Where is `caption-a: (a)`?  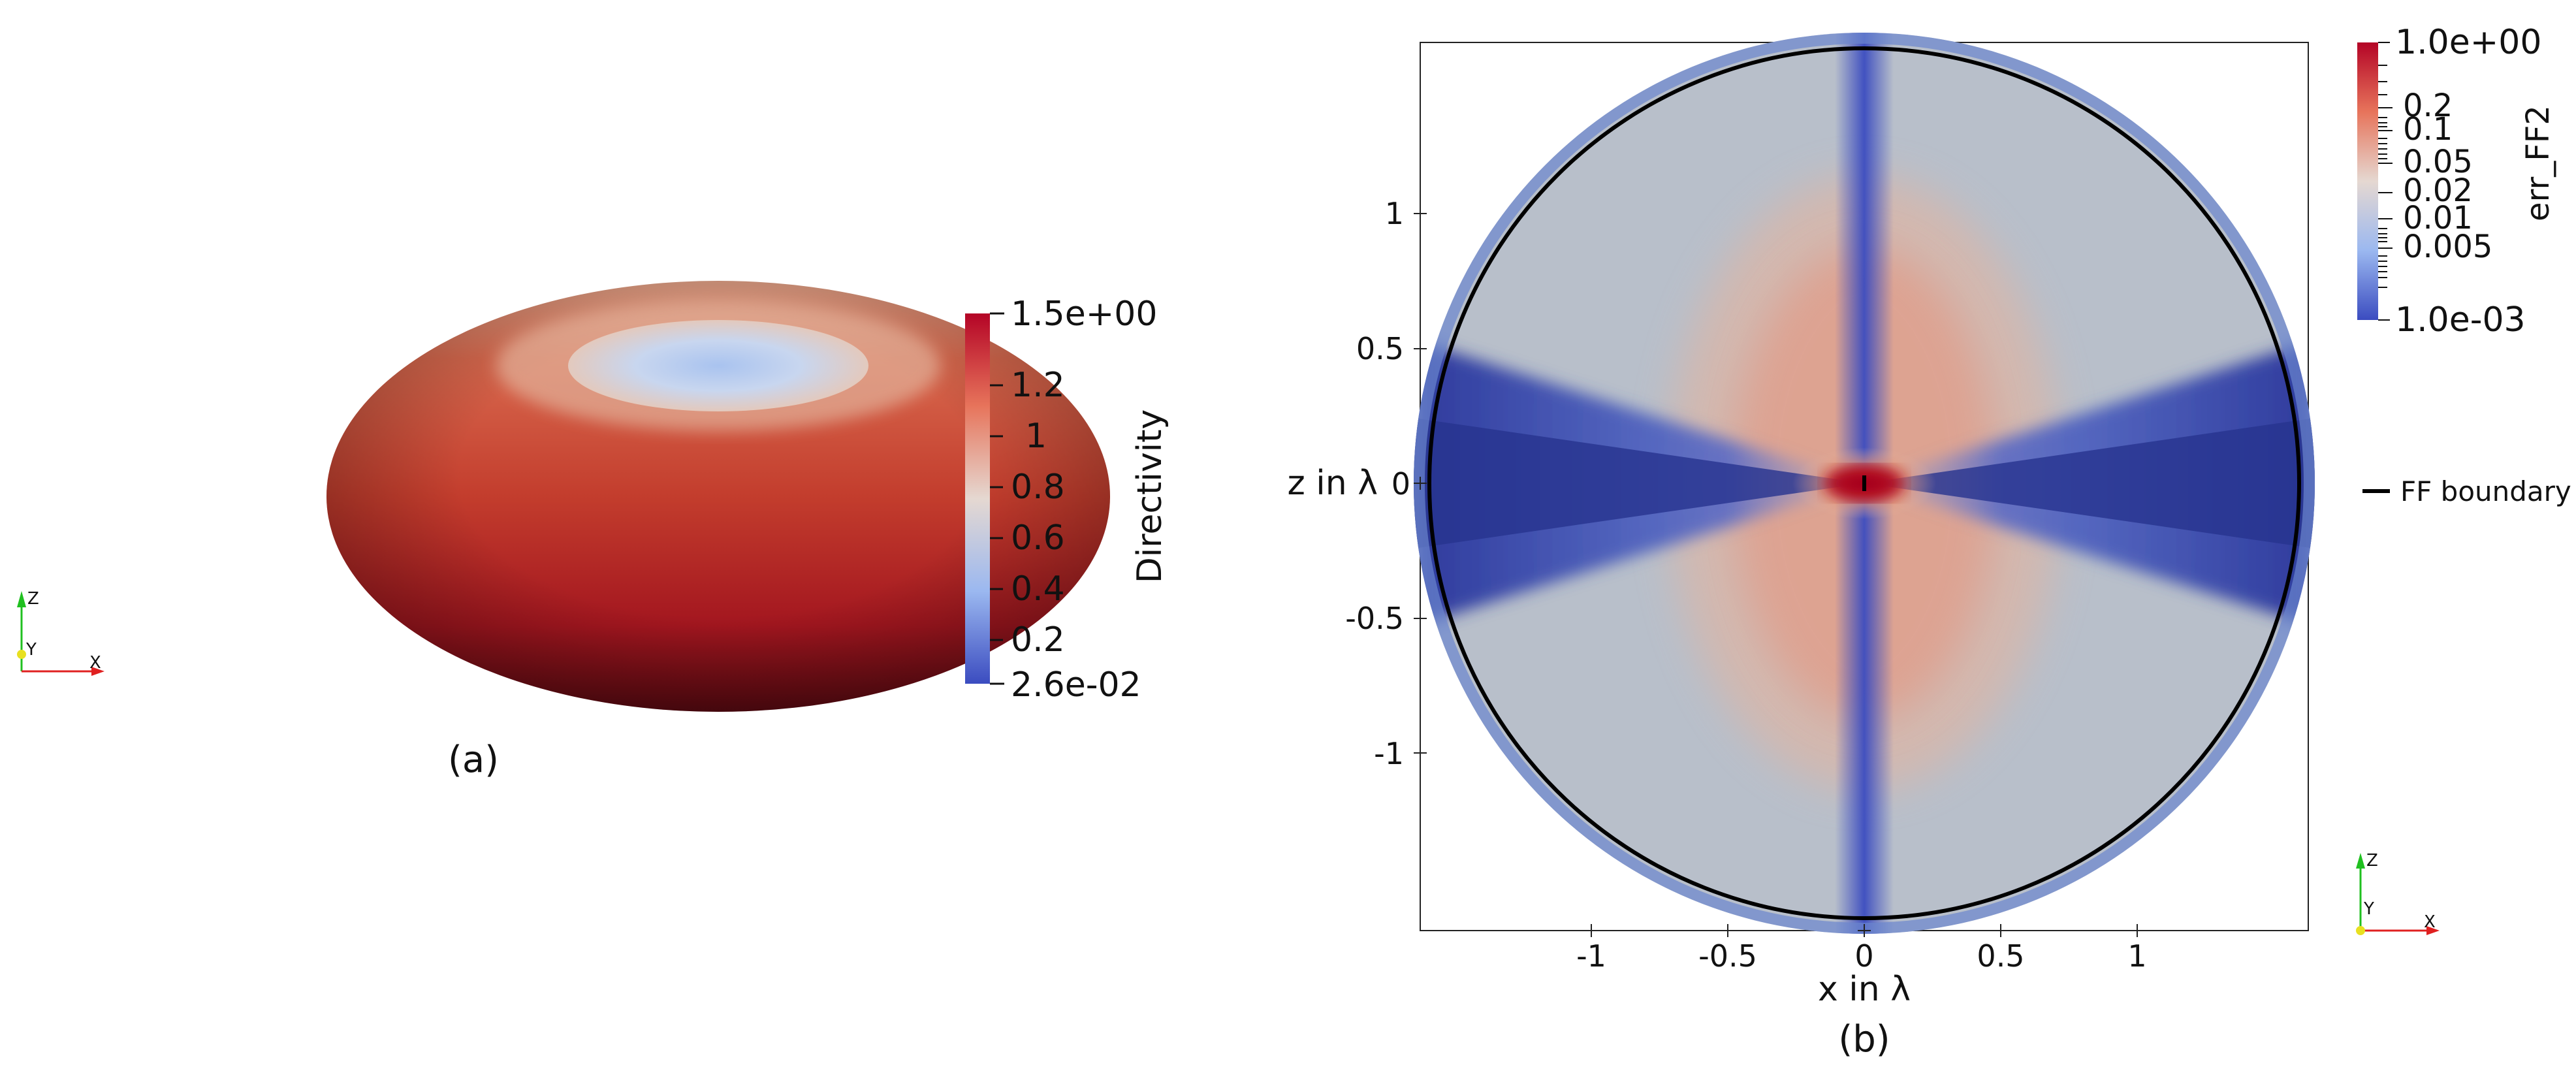
caption-a: (a) is located at coordinates (473, 760).